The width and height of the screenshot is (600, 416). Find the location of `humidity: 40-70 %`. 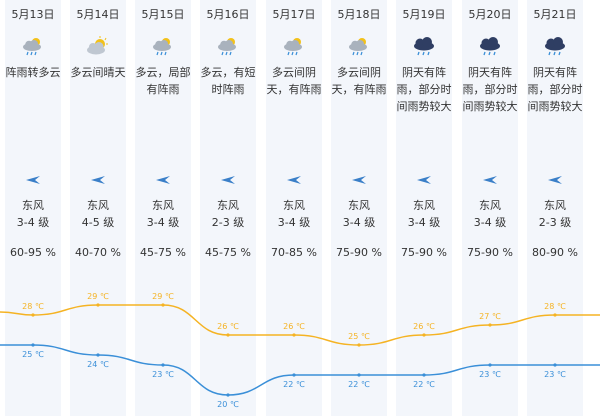

humidity: 40-70 % is located at coordinates (98, 252).